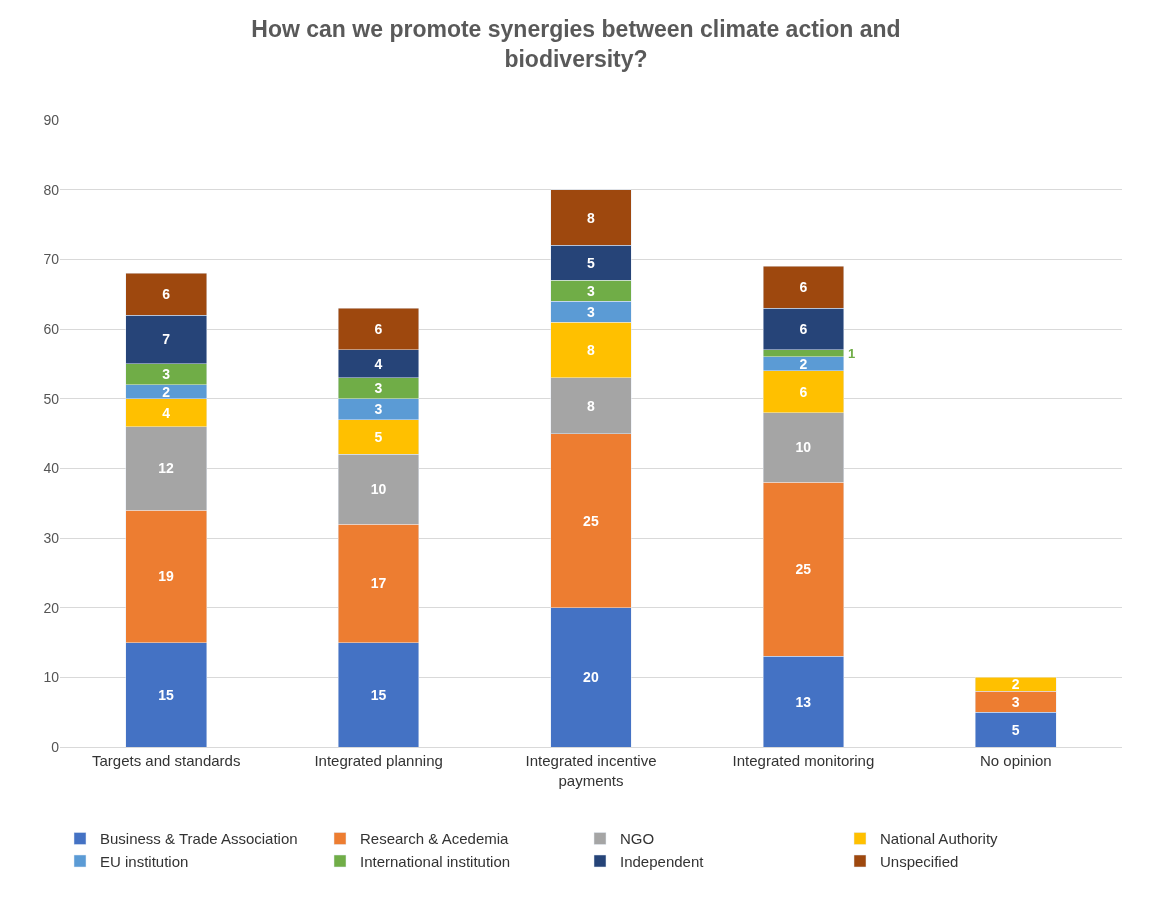 This screenshot has width=1152, height=917. What do you see at coordinates (51, 119) in the screenshot?
I see `y-tick-label: 90` at bounding box center [51, 119].